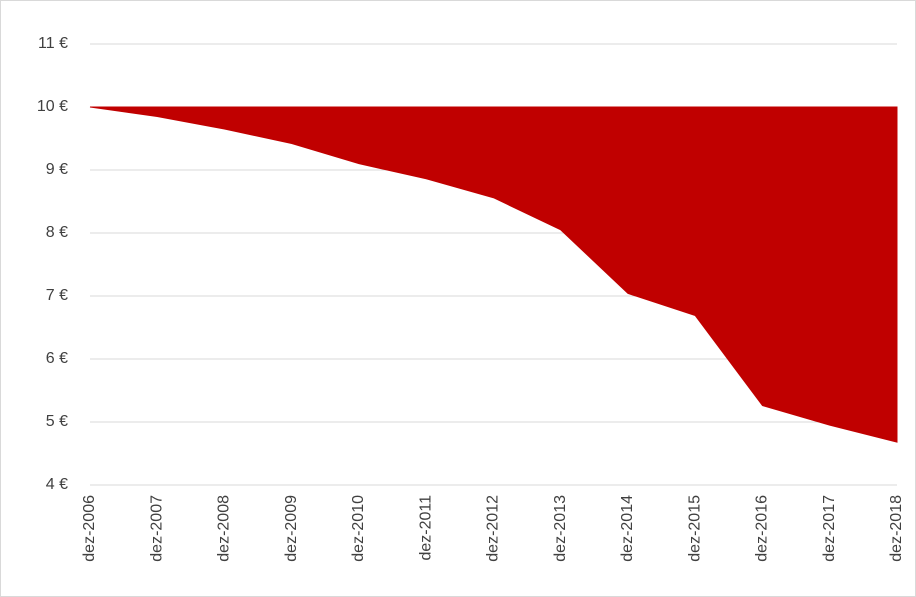 This screenshot has height=597, width=916. I want to click on x-tick-label: dez-2007, so click(156, 528).